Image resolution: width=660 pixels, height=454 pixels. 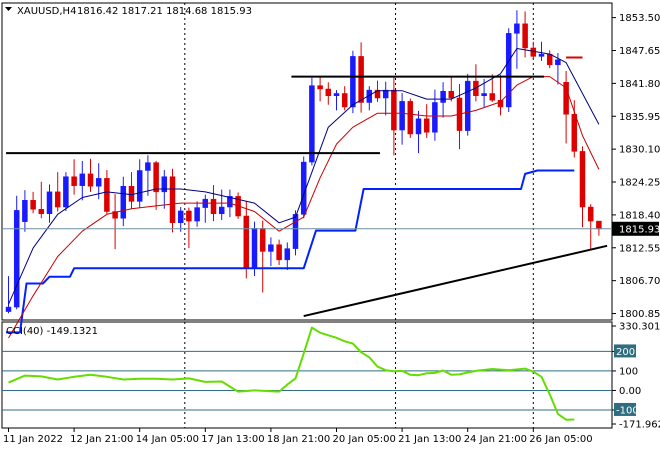 What do you see at coordinates (639, 248) in the screenshot?
I see `price-tick-label: 1812.55` at bounding box center [639, 248].